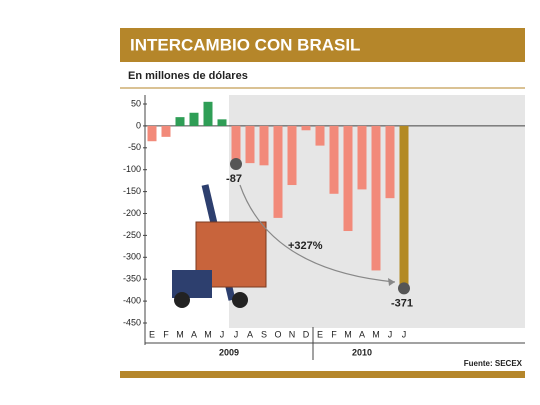 The width and height of the screenshot is (540, 405). Describe the element at coordinates (219, 246) in the screenshot. I see `forklift-illustration` at that location.